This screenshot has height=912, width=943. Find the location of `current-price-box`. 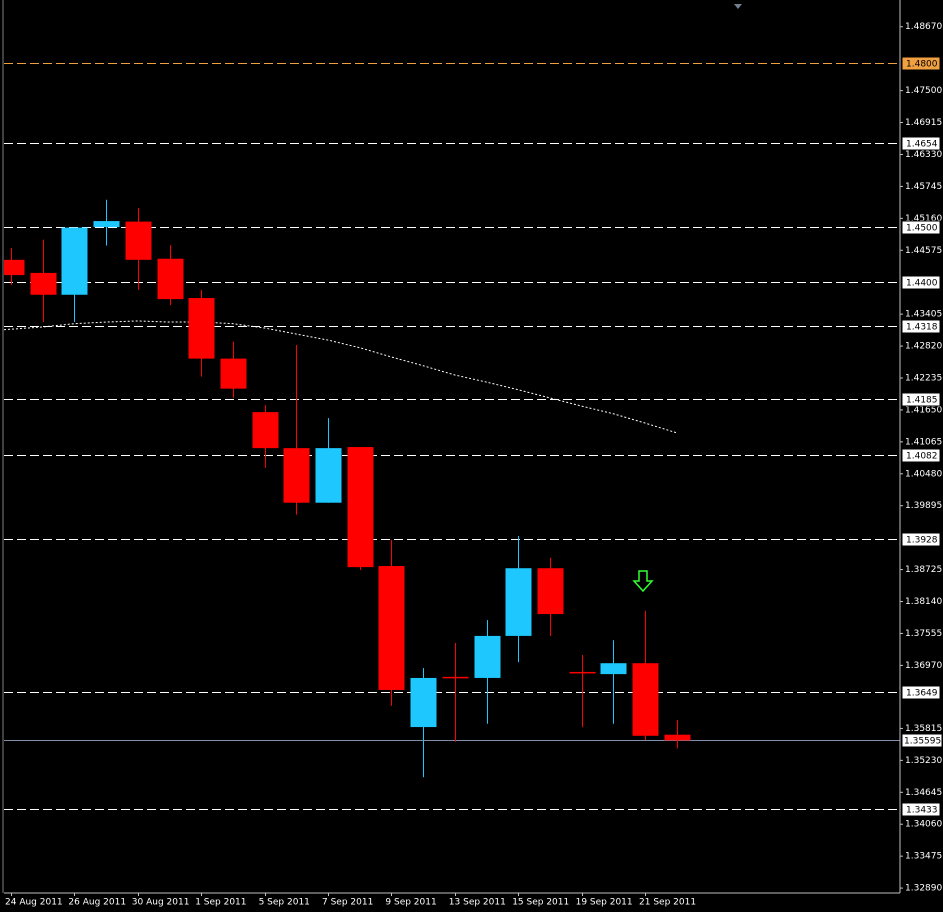

current-price-box is located at coordinates (922, 740).